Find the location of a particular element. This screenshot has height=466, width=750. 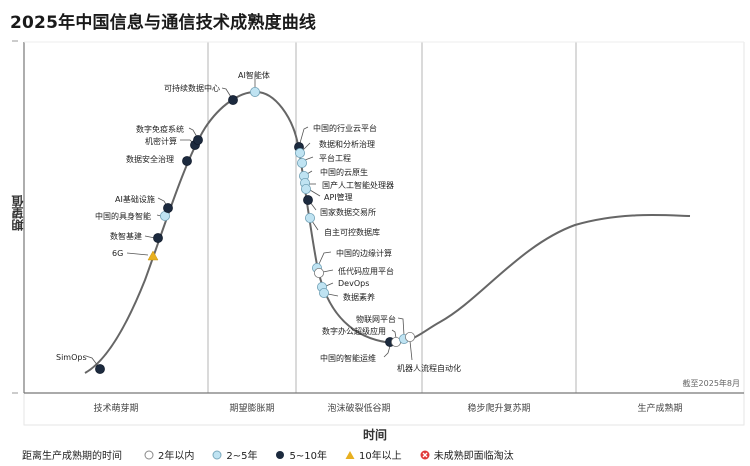

legend-item-gt10: 10年以上 is located at coordinates (373, 454).